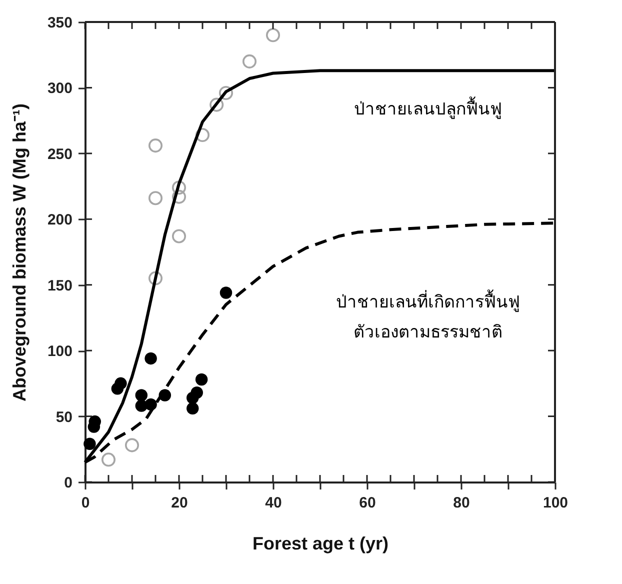  What do you see at coordinates (59, 351) in the screenshot?
I see `y-tick-label: 100` at bounding box center [59, 351].